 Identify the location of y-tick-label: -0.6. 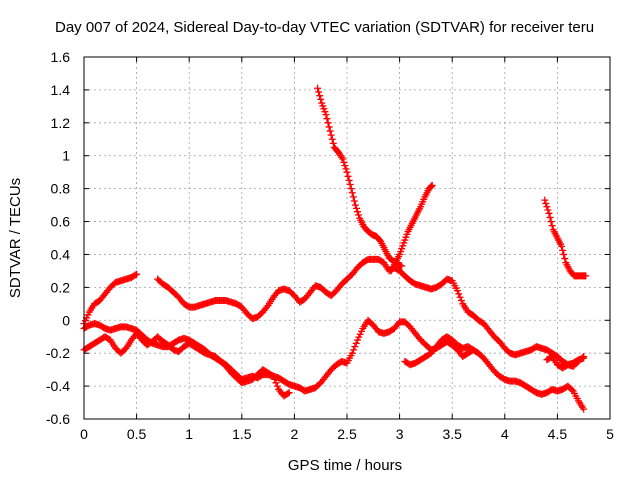
(58, 419).